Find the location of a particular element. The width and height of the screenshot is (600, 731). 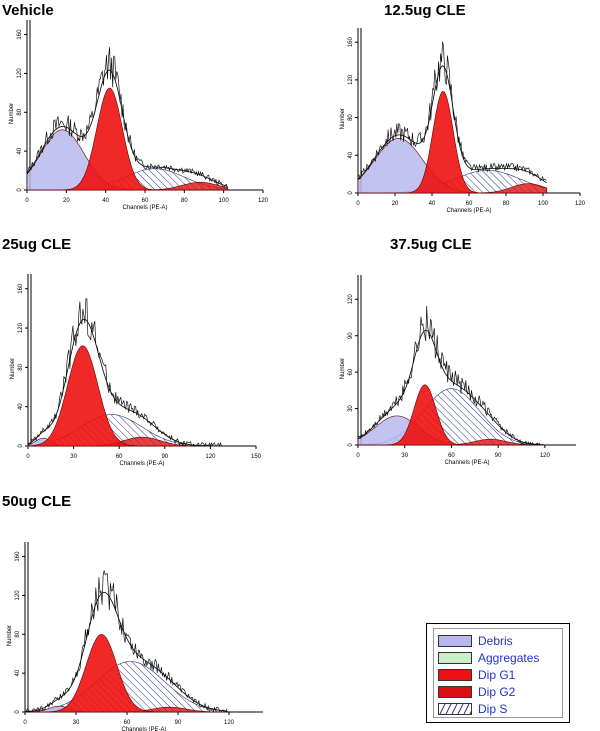

legend-item-dip-g2: Dip G2 is located at coordinates (476, 692).